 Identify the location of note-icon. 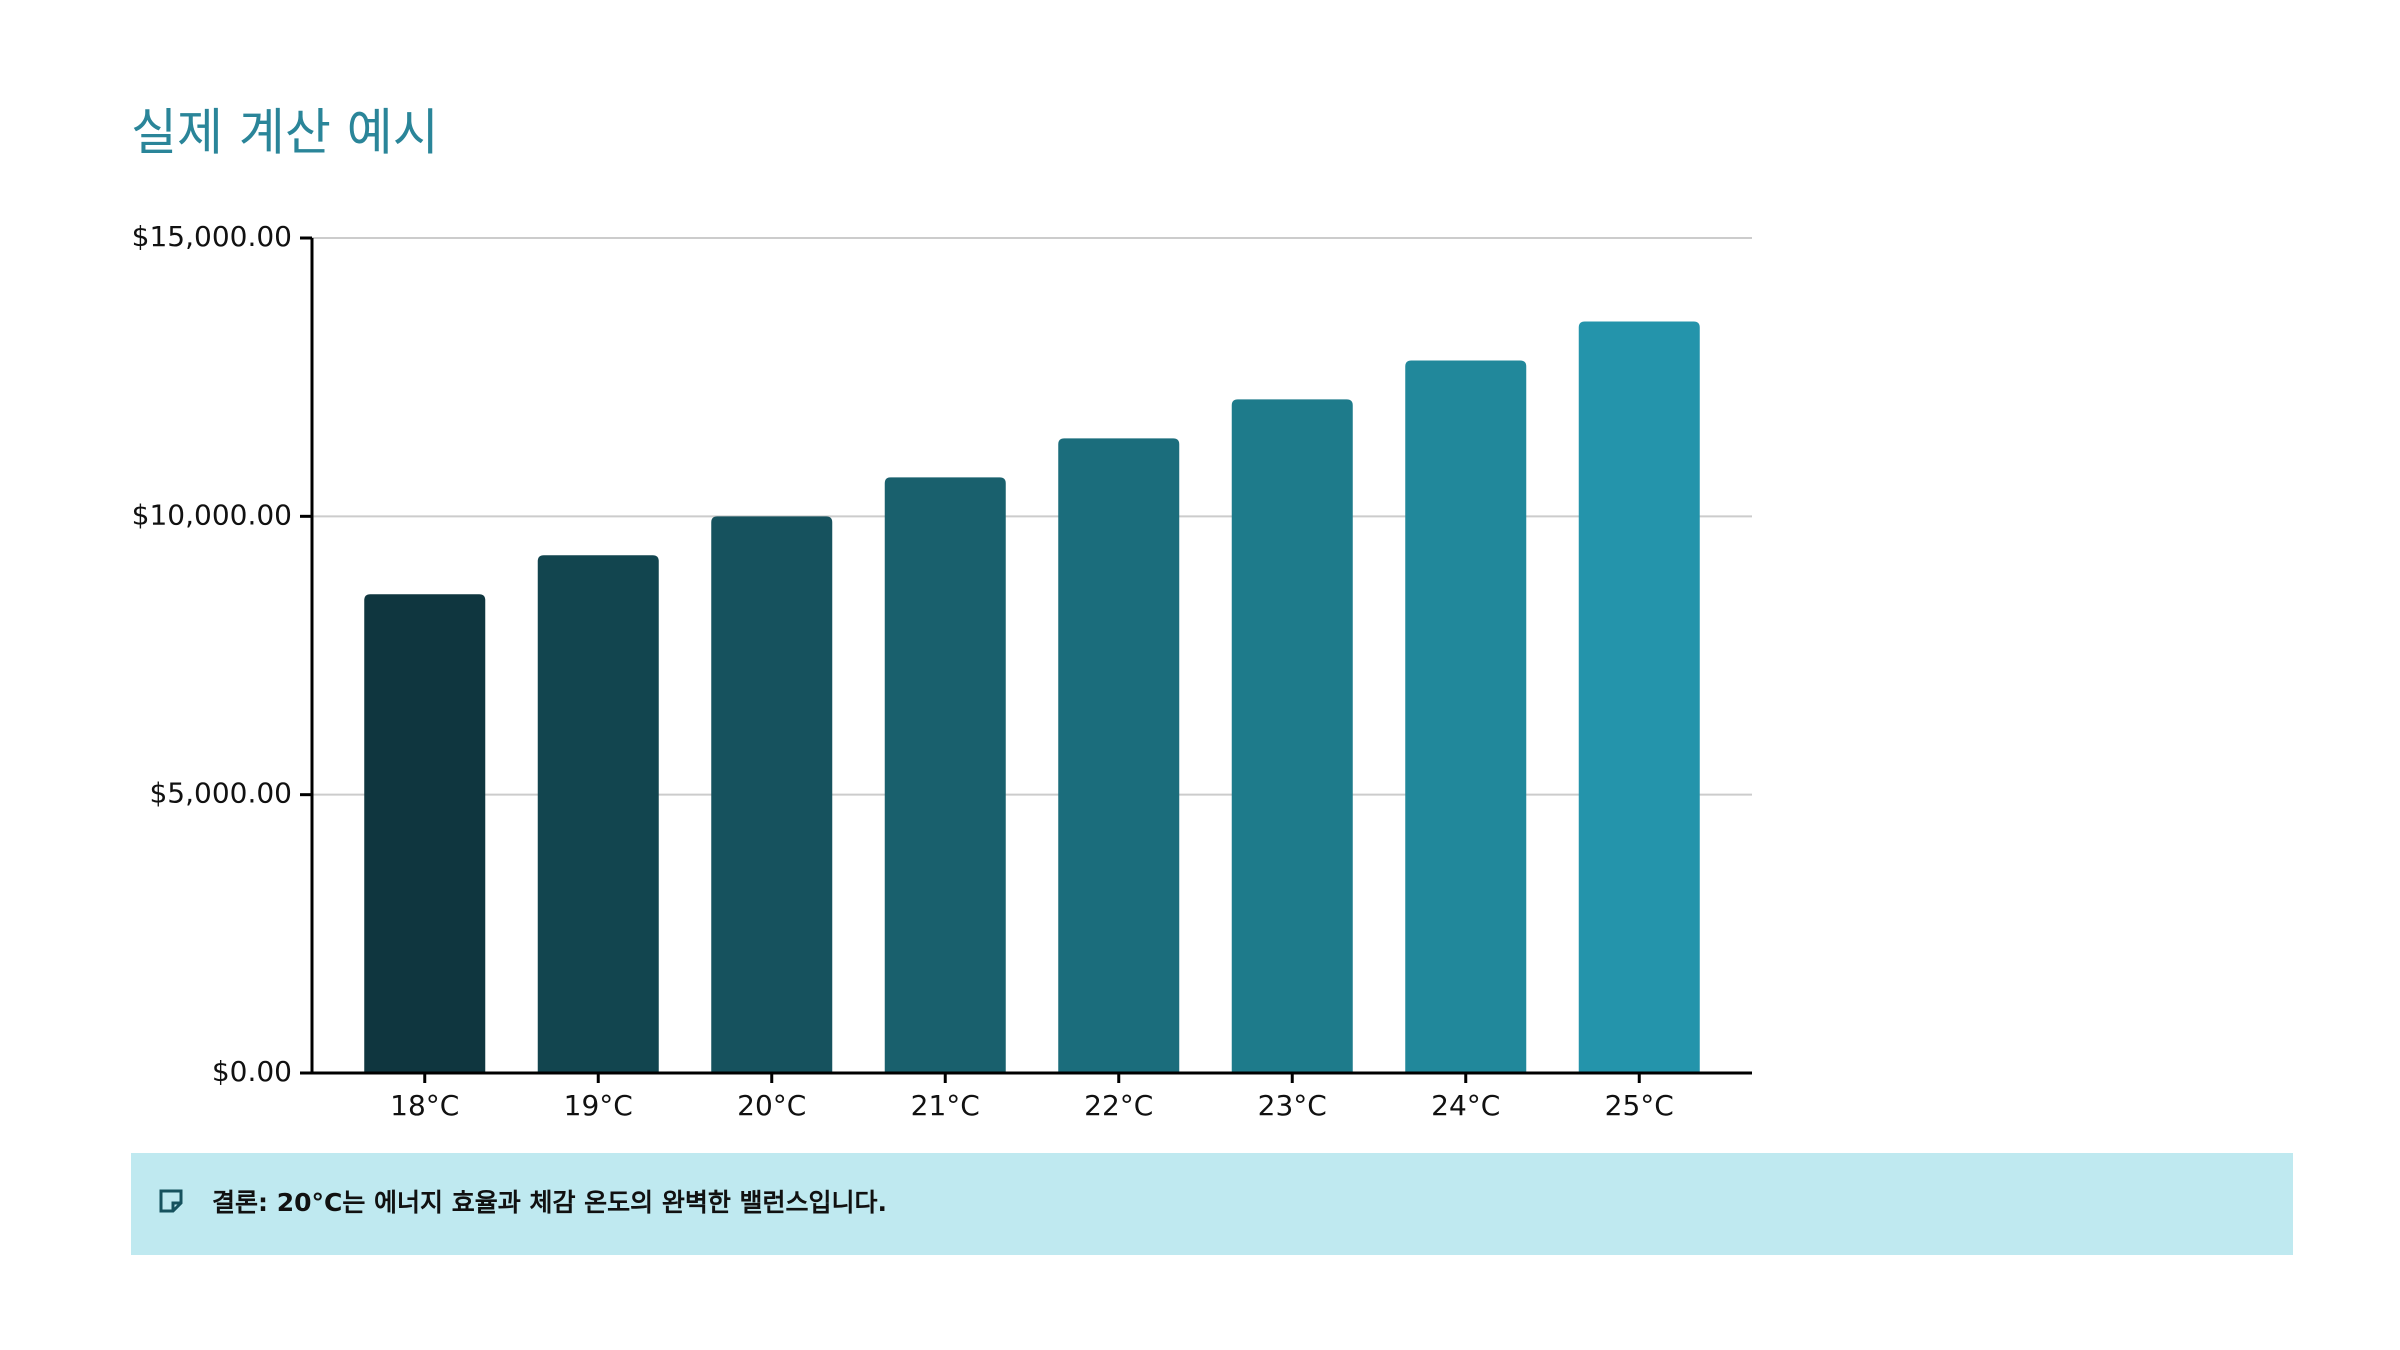
(171, 1201).